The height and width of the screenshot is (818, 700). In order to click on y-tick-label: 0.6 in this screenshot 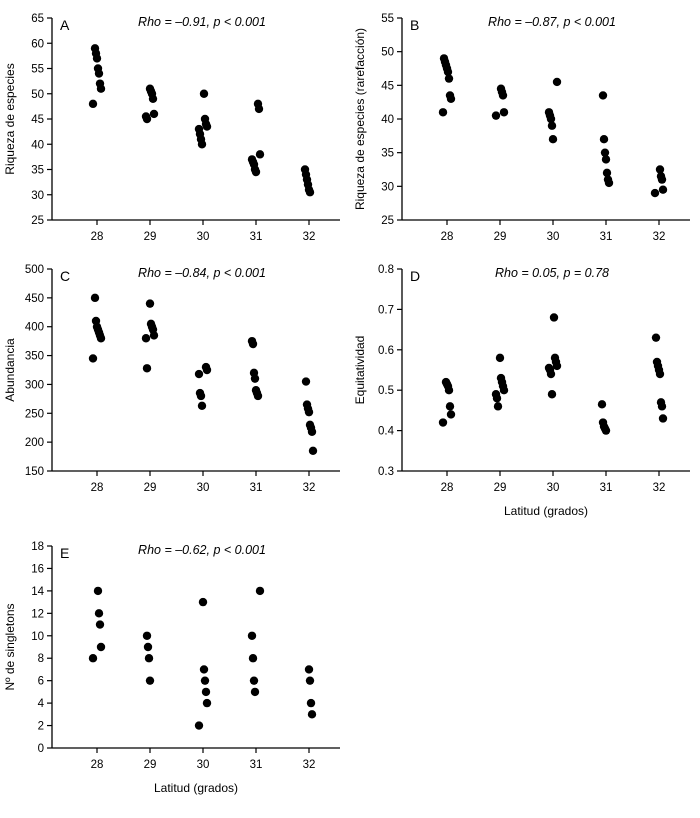, I will do `click(386, 351)`.